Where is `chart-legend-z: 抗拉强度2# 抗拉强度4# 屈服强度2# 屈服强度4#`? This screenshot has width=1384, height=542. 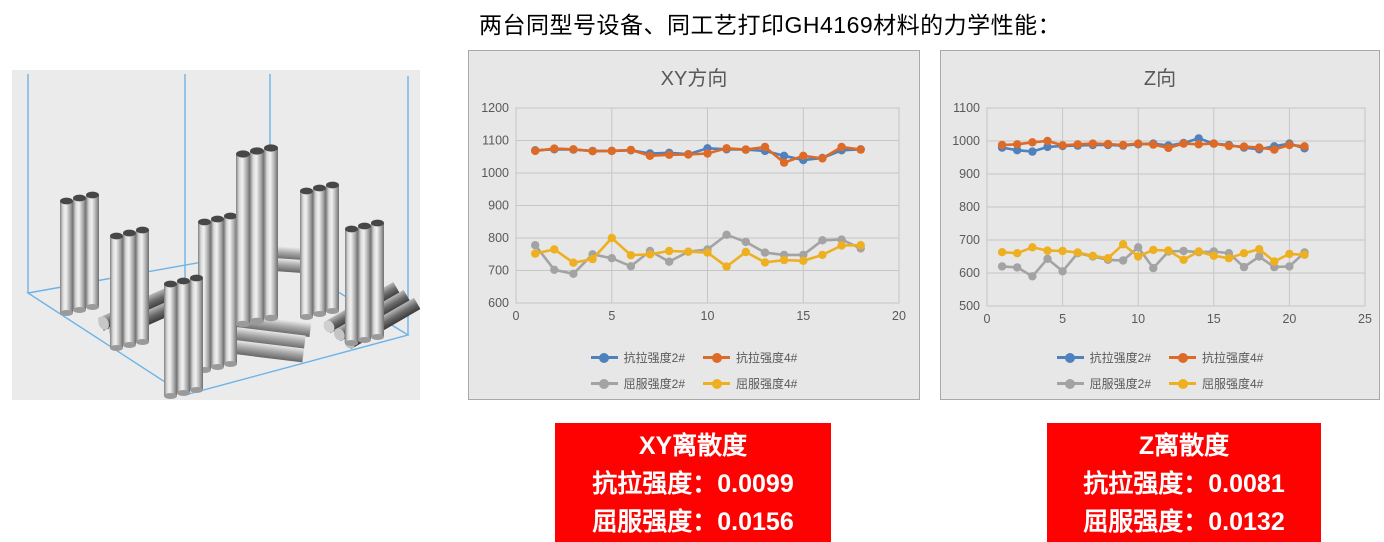
chart-legend-z: 抗拉强度2# 抗拉强度4# 屈服强度2# 屈服强度4# is located at coordinates (1160, 368).